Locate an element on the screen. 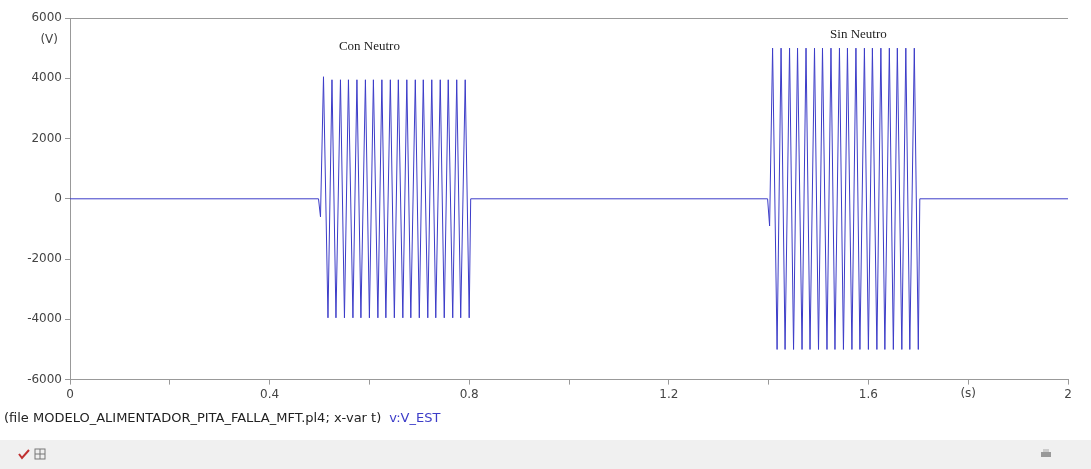  x-axis-title: (s) is located at coordinates (968, 392).